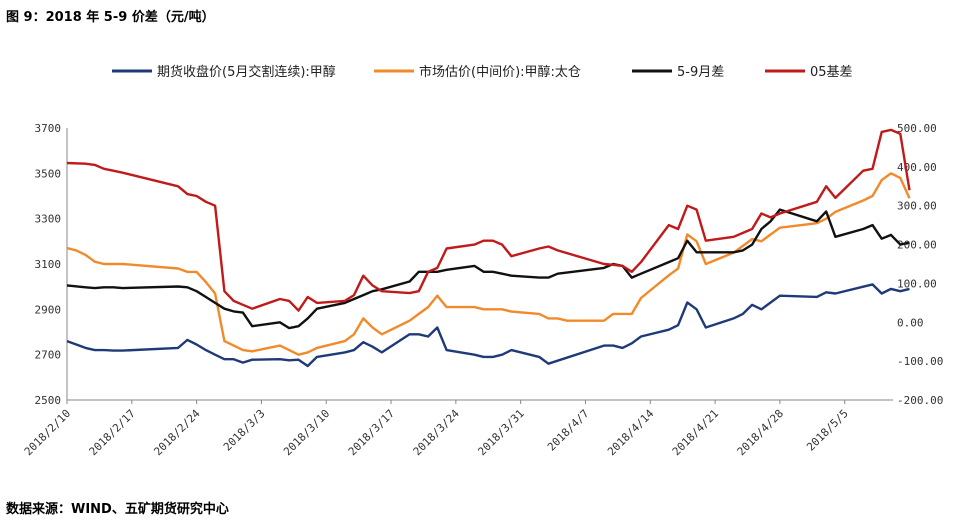 This screenshot has height=522, width=962. I want to click on right-tick-label: 500.00, so click(917, 128).